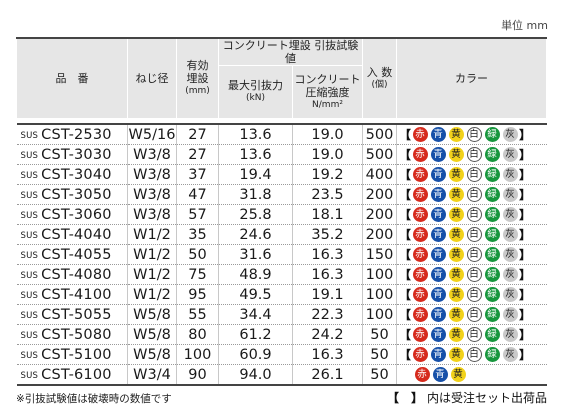 The height and width of the screenshot is (420, 561). Describe the element at coordinates (379, 174) in the screenshot. I see `quantity-cell: 400` at that location.